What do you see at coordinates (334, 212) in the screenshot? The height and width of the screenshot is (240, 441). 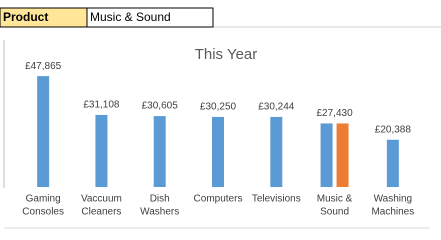 I see `x-tick-label: Sound` at bounding box center [334, 212].